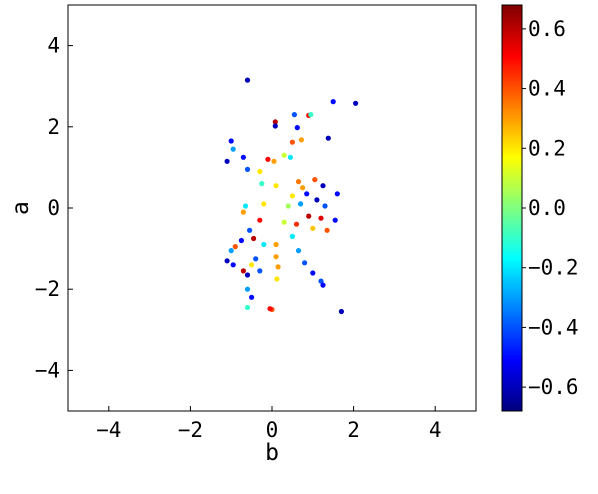 The width and height of the screenshot is (598, 494). What do you see at coordinates (547, 89) in the screenshot?
I see `colorbar-tick-label: 0.4` at bounding box center [547, 89].